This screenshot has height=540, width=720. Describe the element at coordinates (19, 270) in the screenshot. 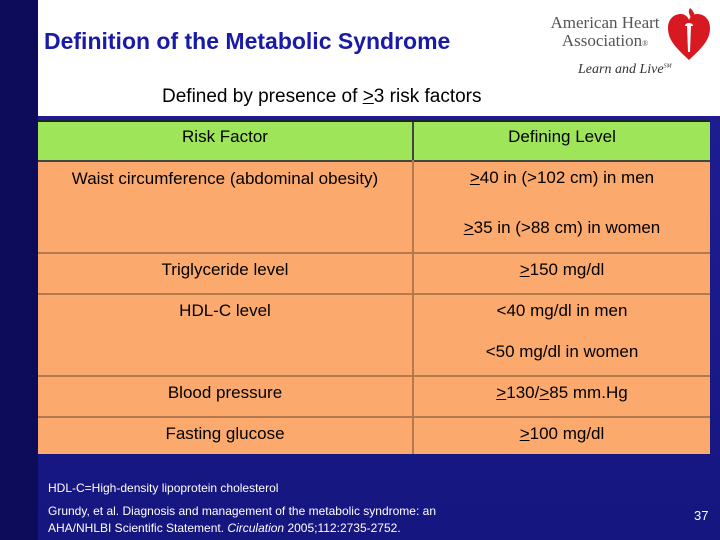

I see `left-accent-bar` at that location.